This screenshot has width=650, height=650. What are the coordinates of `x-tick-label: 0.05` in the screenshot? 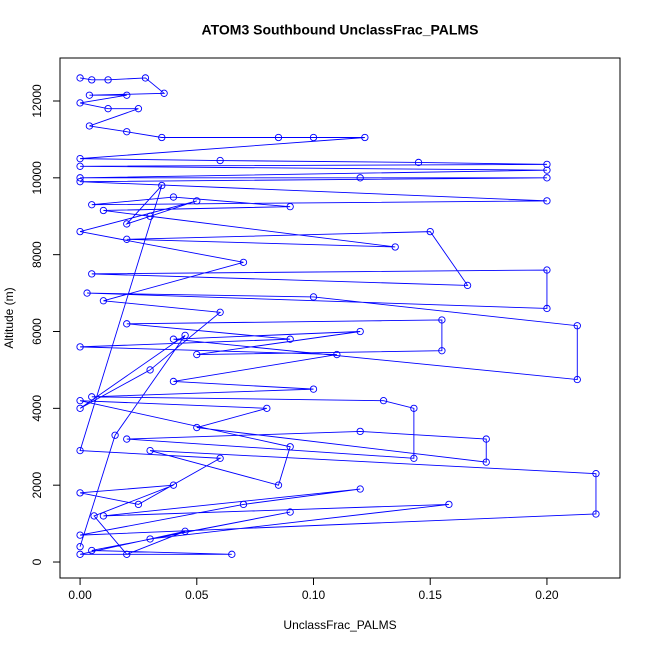 It's located at (197, 595).